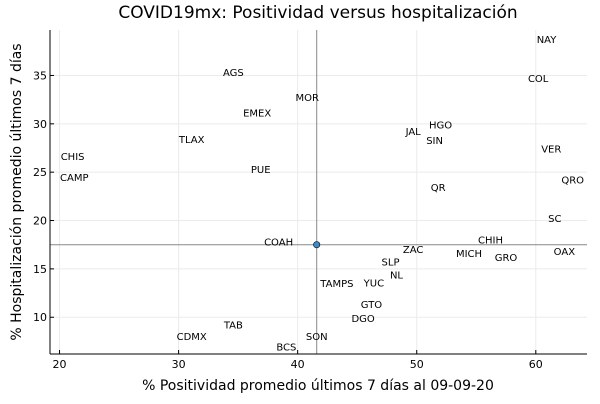 The image size is (600, 404). I want to click on point-label: GRO, so click(506, 258).